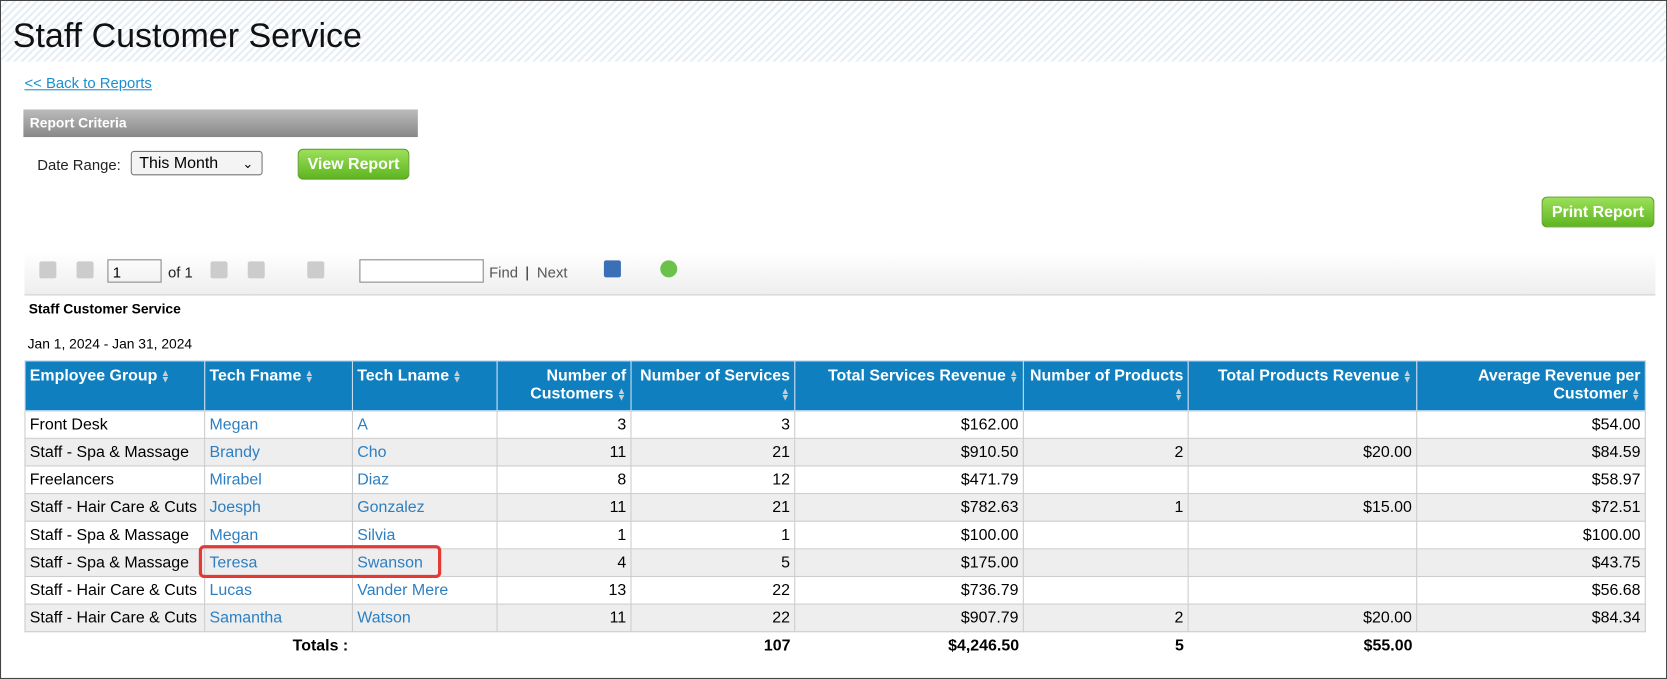 This screenshot has height=679, width=1667. I want to click on cell: 8, so click(564, 480).